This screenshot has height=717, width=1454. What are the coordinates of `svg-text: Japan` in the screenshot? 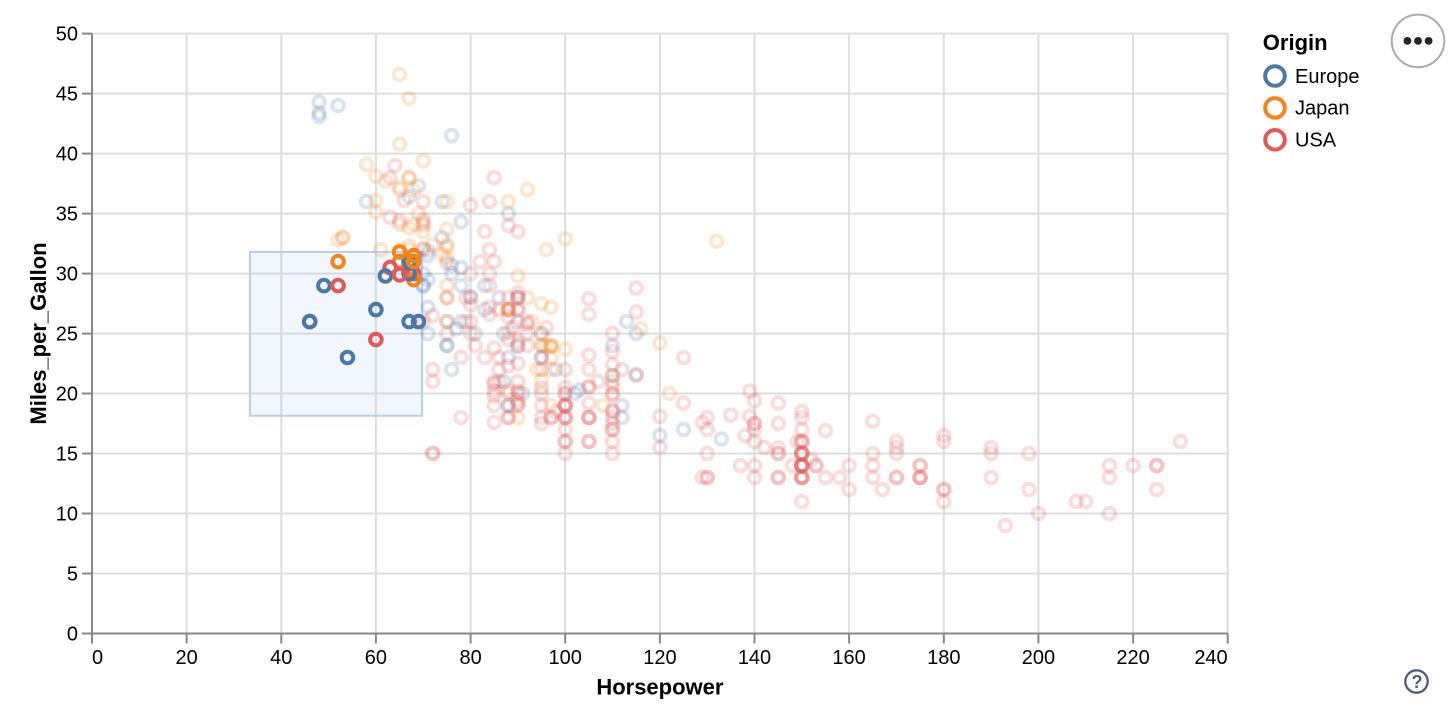 It's located at (1322, 109).